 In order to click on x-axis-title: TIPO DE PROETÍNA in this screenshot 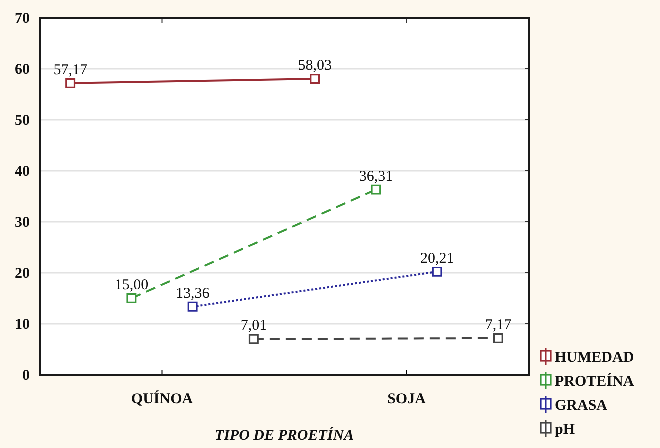, I will do `click(284, 435)`.